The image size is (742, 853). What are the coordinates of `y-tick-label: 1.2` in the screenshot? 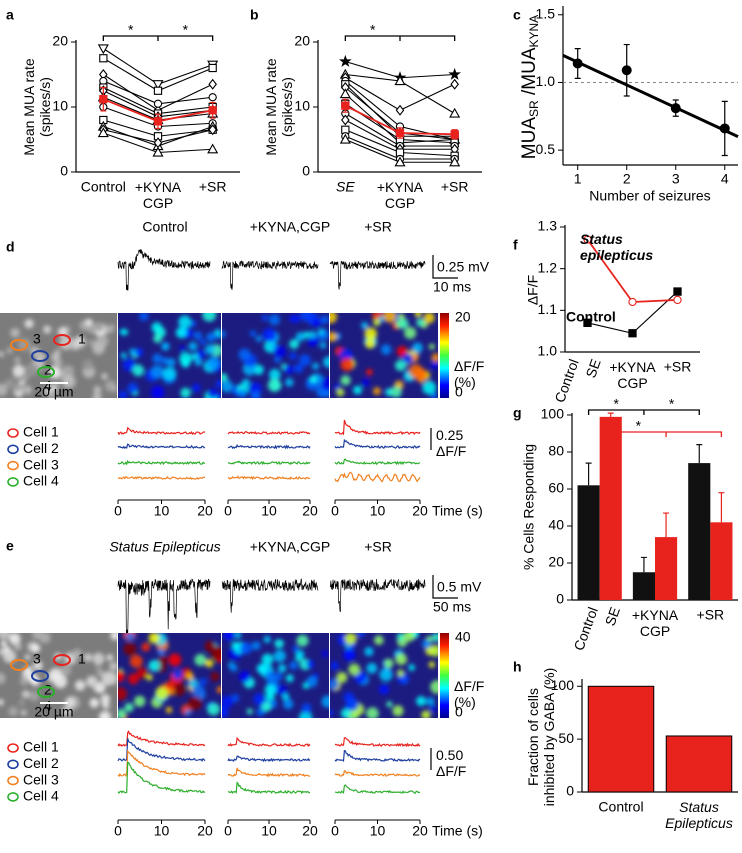 It's located at (548, 267).